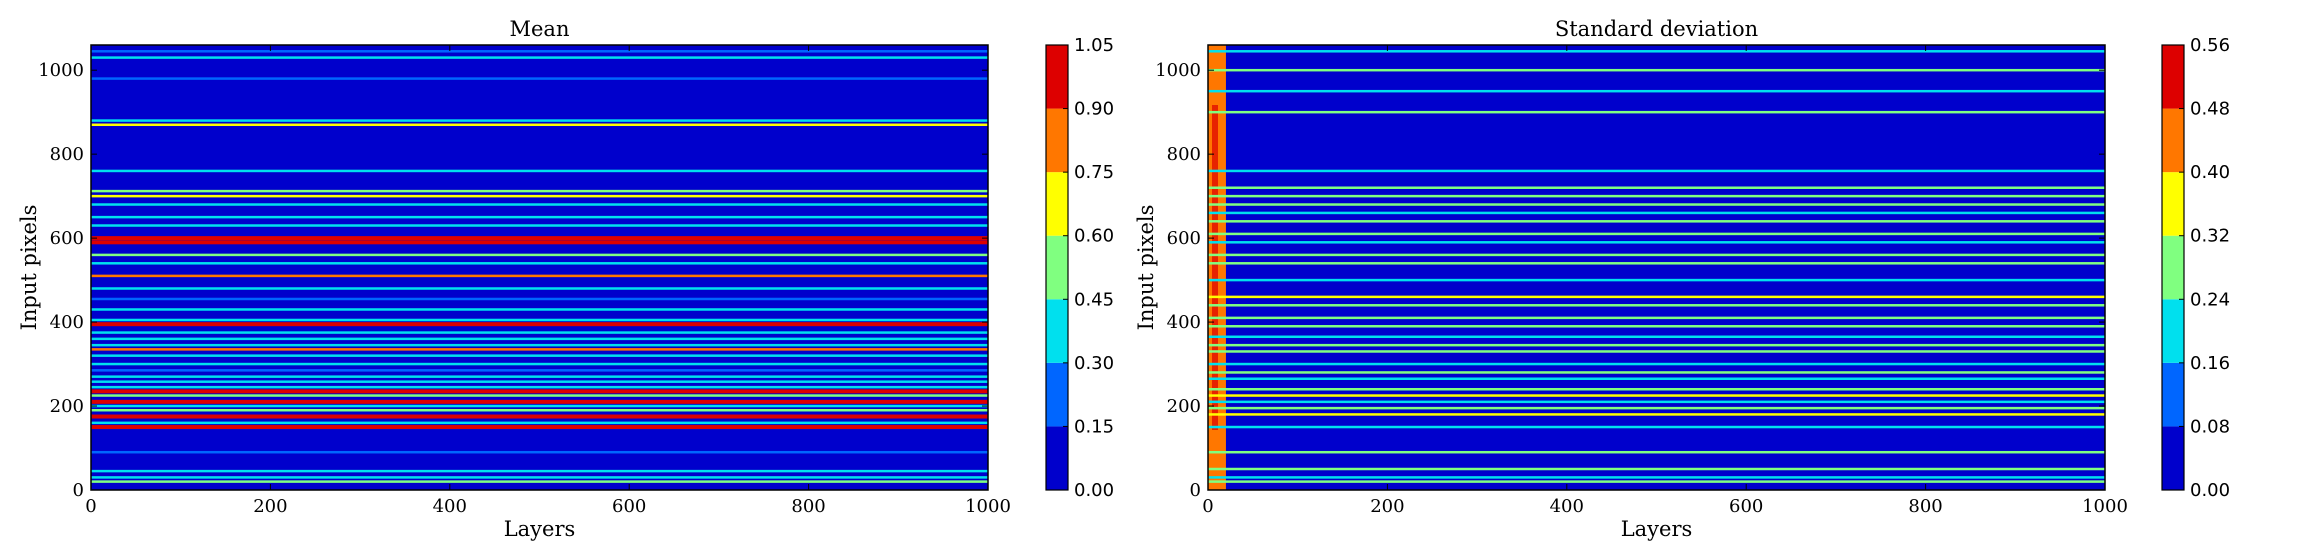 This screenshot has height=555, width=2323. I want to click on colorbar-tick-label: 0.75, so click(1094, 172).